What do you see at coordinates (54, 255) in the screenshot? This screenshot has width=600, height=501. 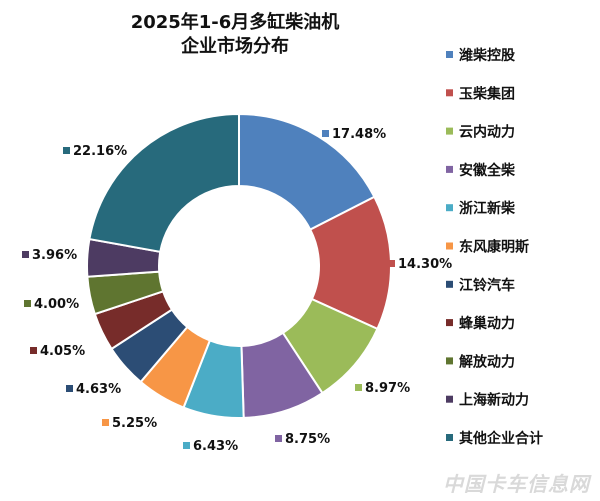 I see `data-label-10: 3.96%` at bounding box center [54, 255].